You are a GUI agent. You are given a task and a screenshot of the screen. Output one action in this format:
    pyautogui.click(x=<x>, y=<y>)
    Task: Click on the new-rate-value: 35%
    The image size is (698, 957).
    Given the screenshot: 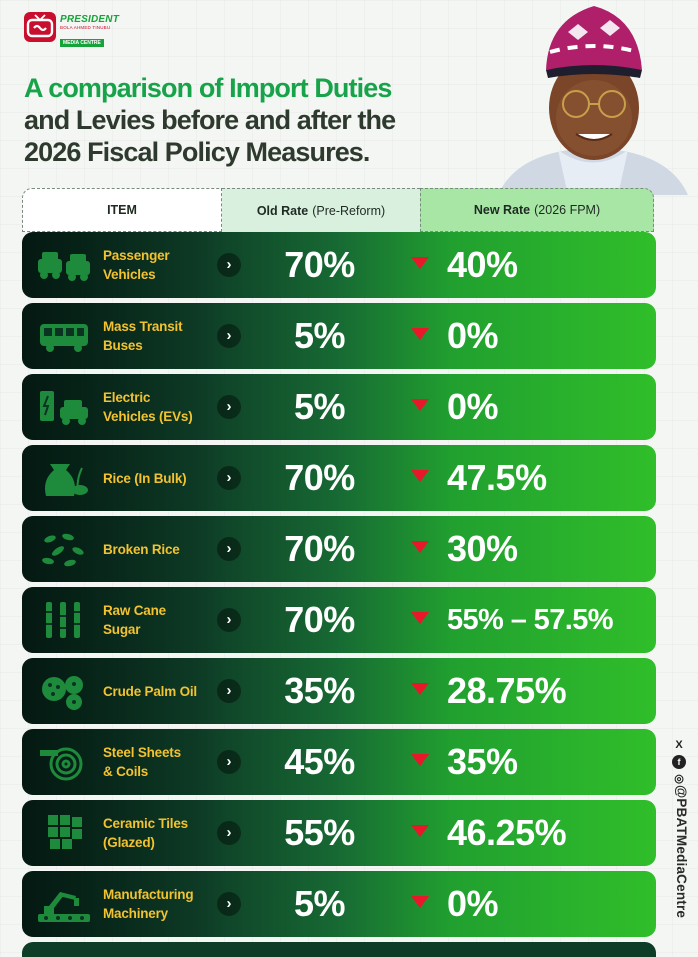 What is the action you would take?
    pyautogui.click(x=482, y=761)
    